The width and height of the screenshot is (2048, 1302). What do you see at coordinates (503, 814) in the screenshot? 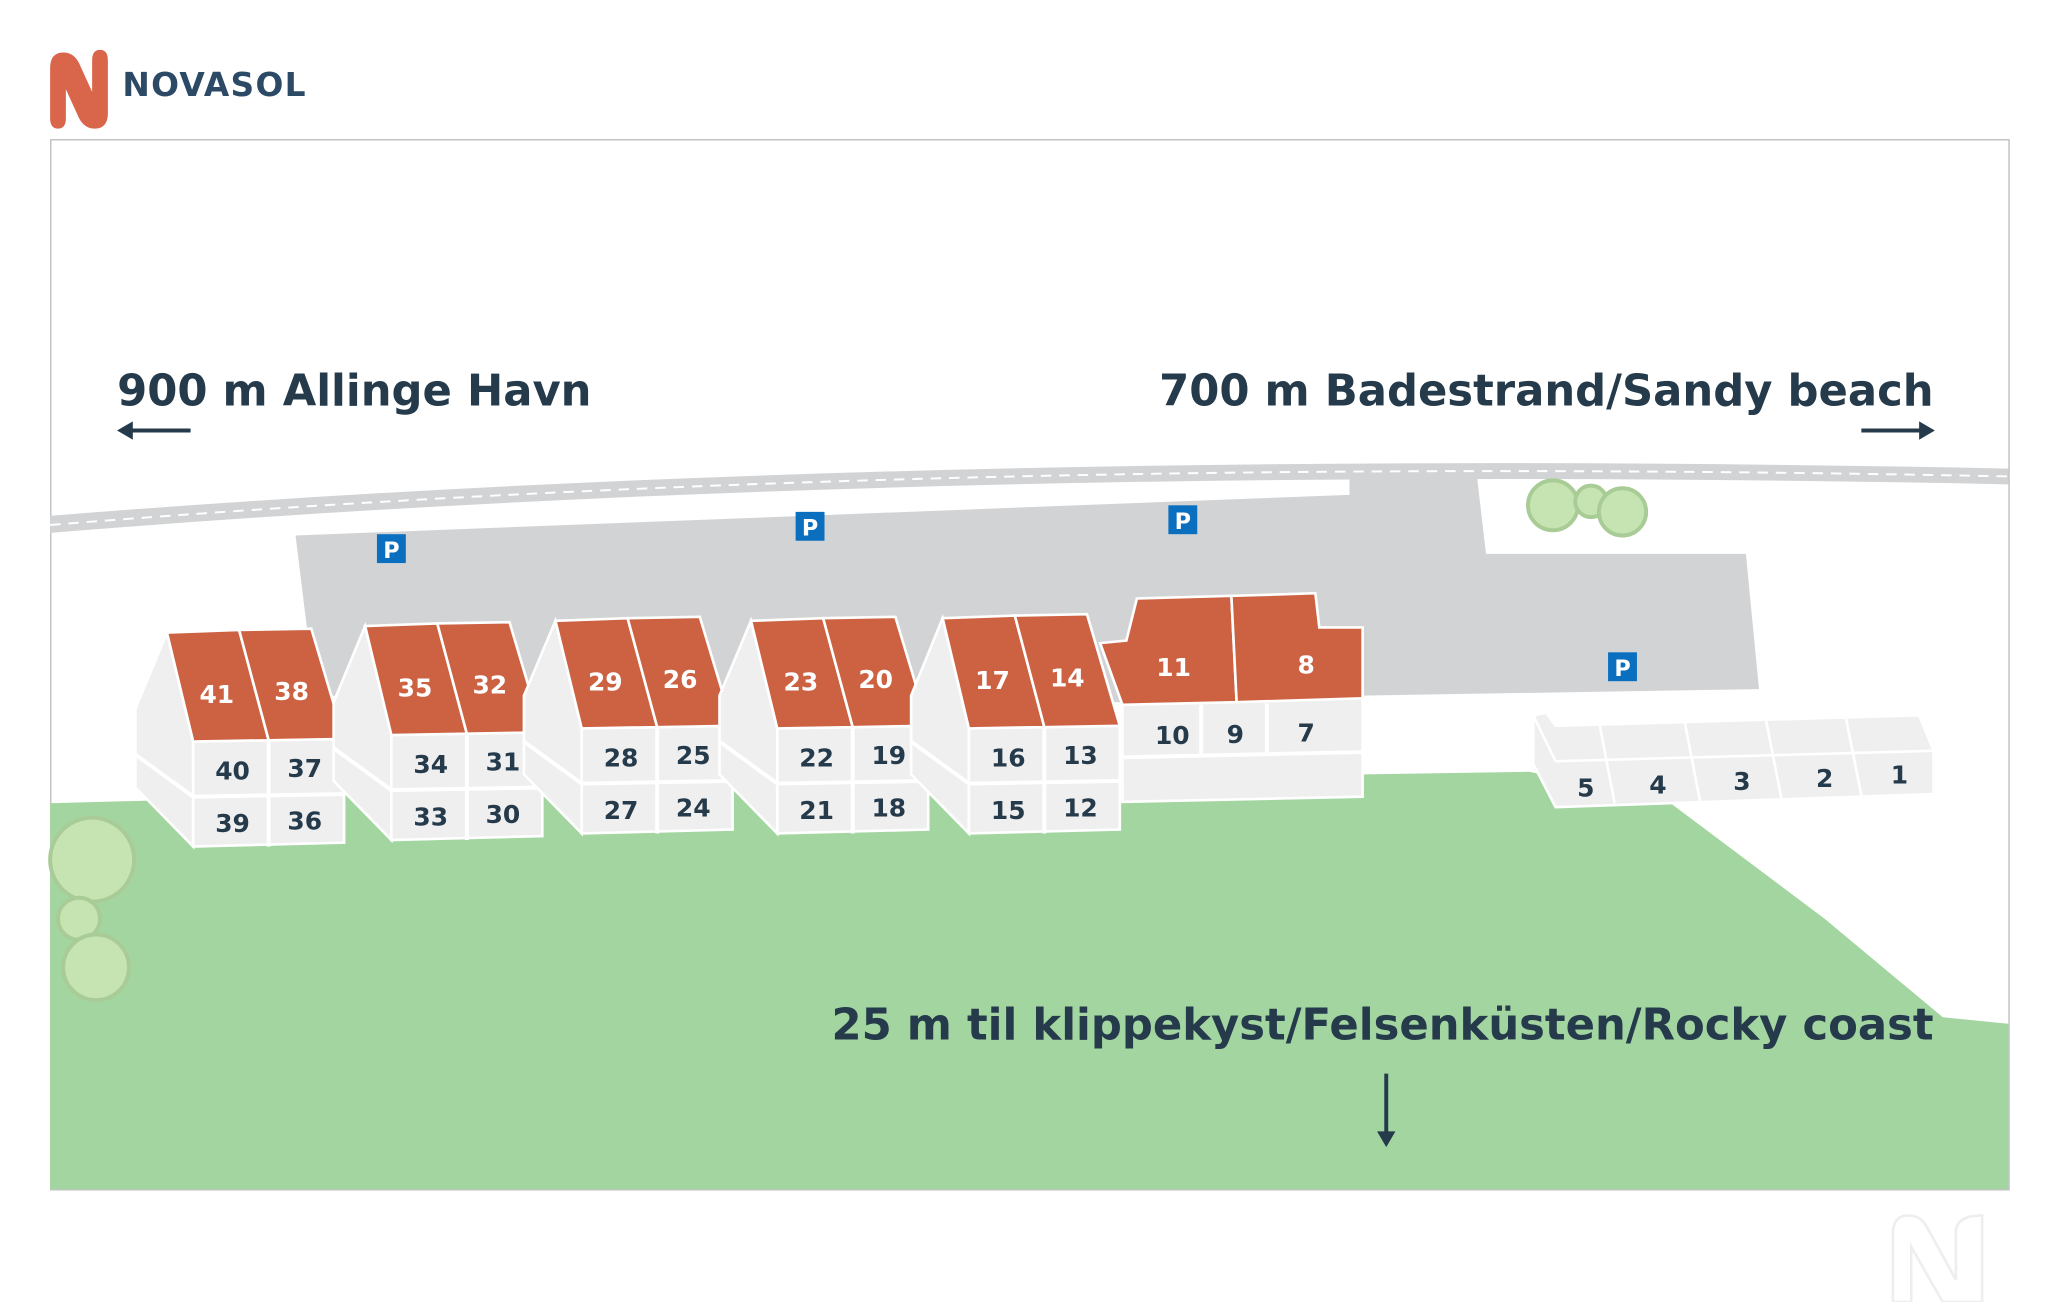
I see `unit-number: 30` at bounding box center [503, 814].